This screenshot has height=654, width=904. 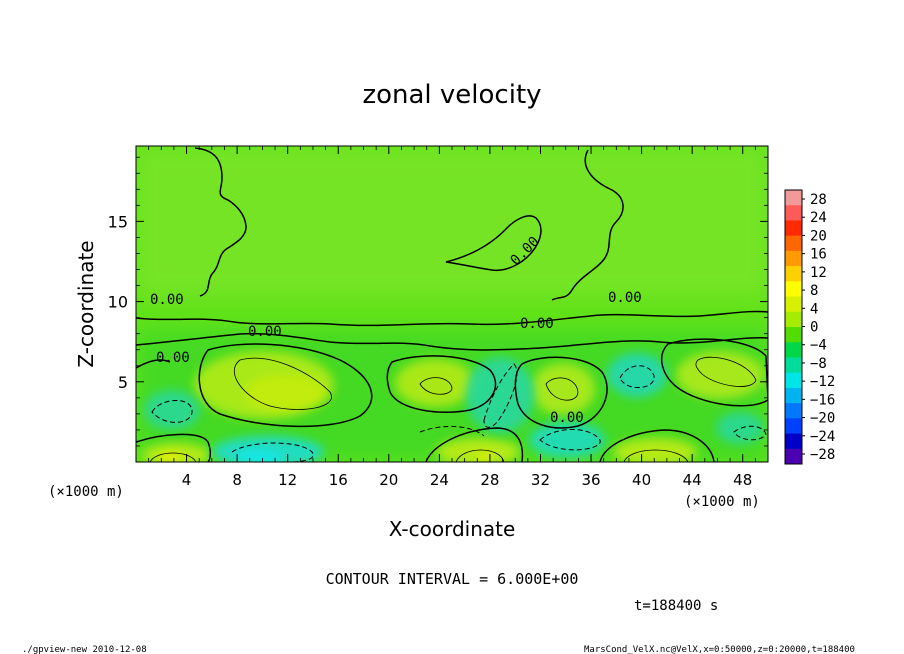 I want to click on y-axis-title: Z-coordinate, so click(x=86, y=303).